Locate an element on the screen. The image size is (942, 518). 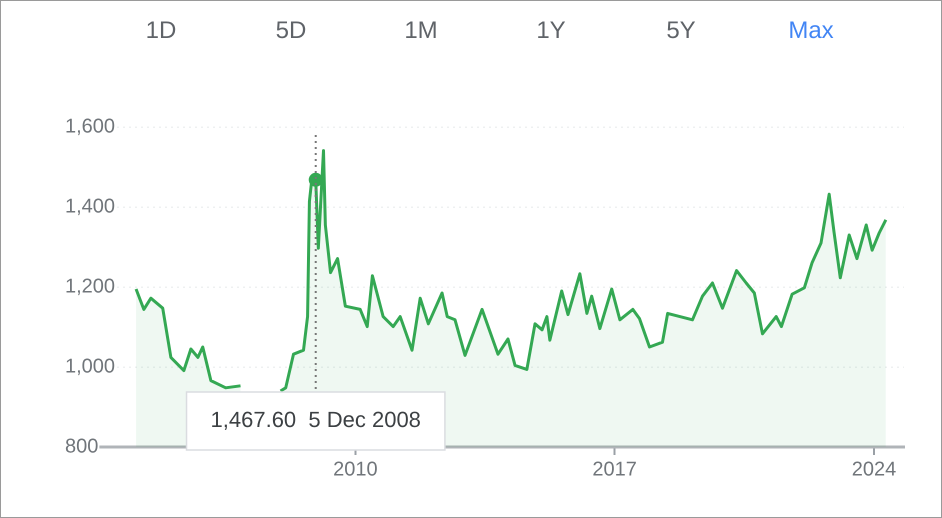
x-tick-label: 2010 is located at coordinates (355, 469).